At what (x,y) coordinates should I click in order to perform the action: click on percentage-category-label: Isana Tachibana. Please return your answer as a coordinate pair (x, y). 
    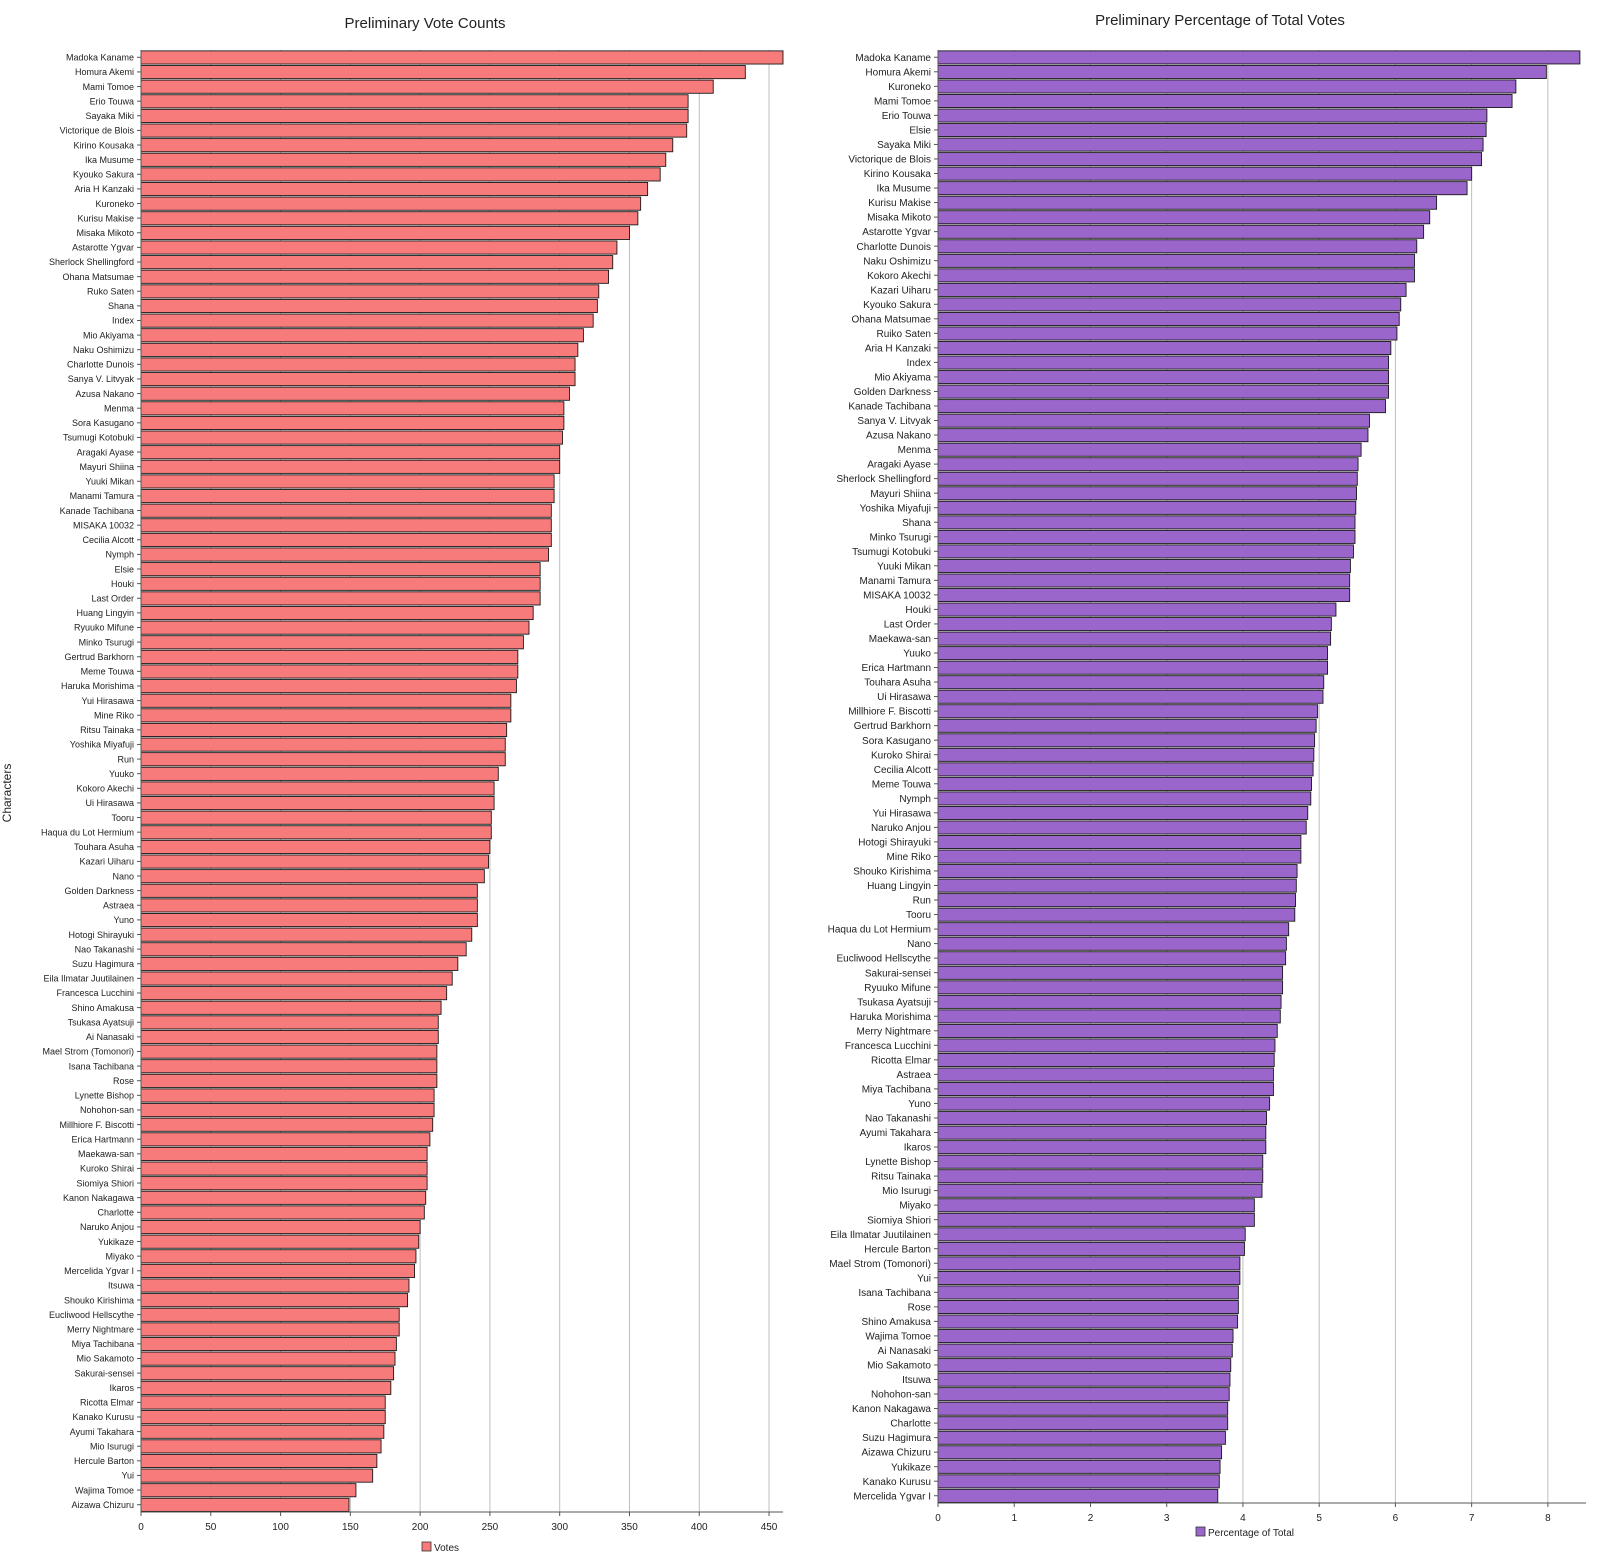
    Looking at the image, I should click on (894, 1293).